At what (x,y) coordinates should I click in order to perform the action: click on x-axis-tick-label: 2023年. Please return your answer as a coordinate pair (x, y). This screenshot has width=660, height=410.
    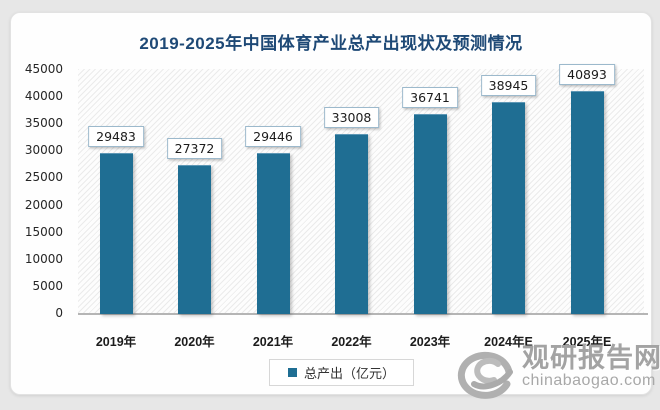
    Looking at the image, I should click on (430, 342).